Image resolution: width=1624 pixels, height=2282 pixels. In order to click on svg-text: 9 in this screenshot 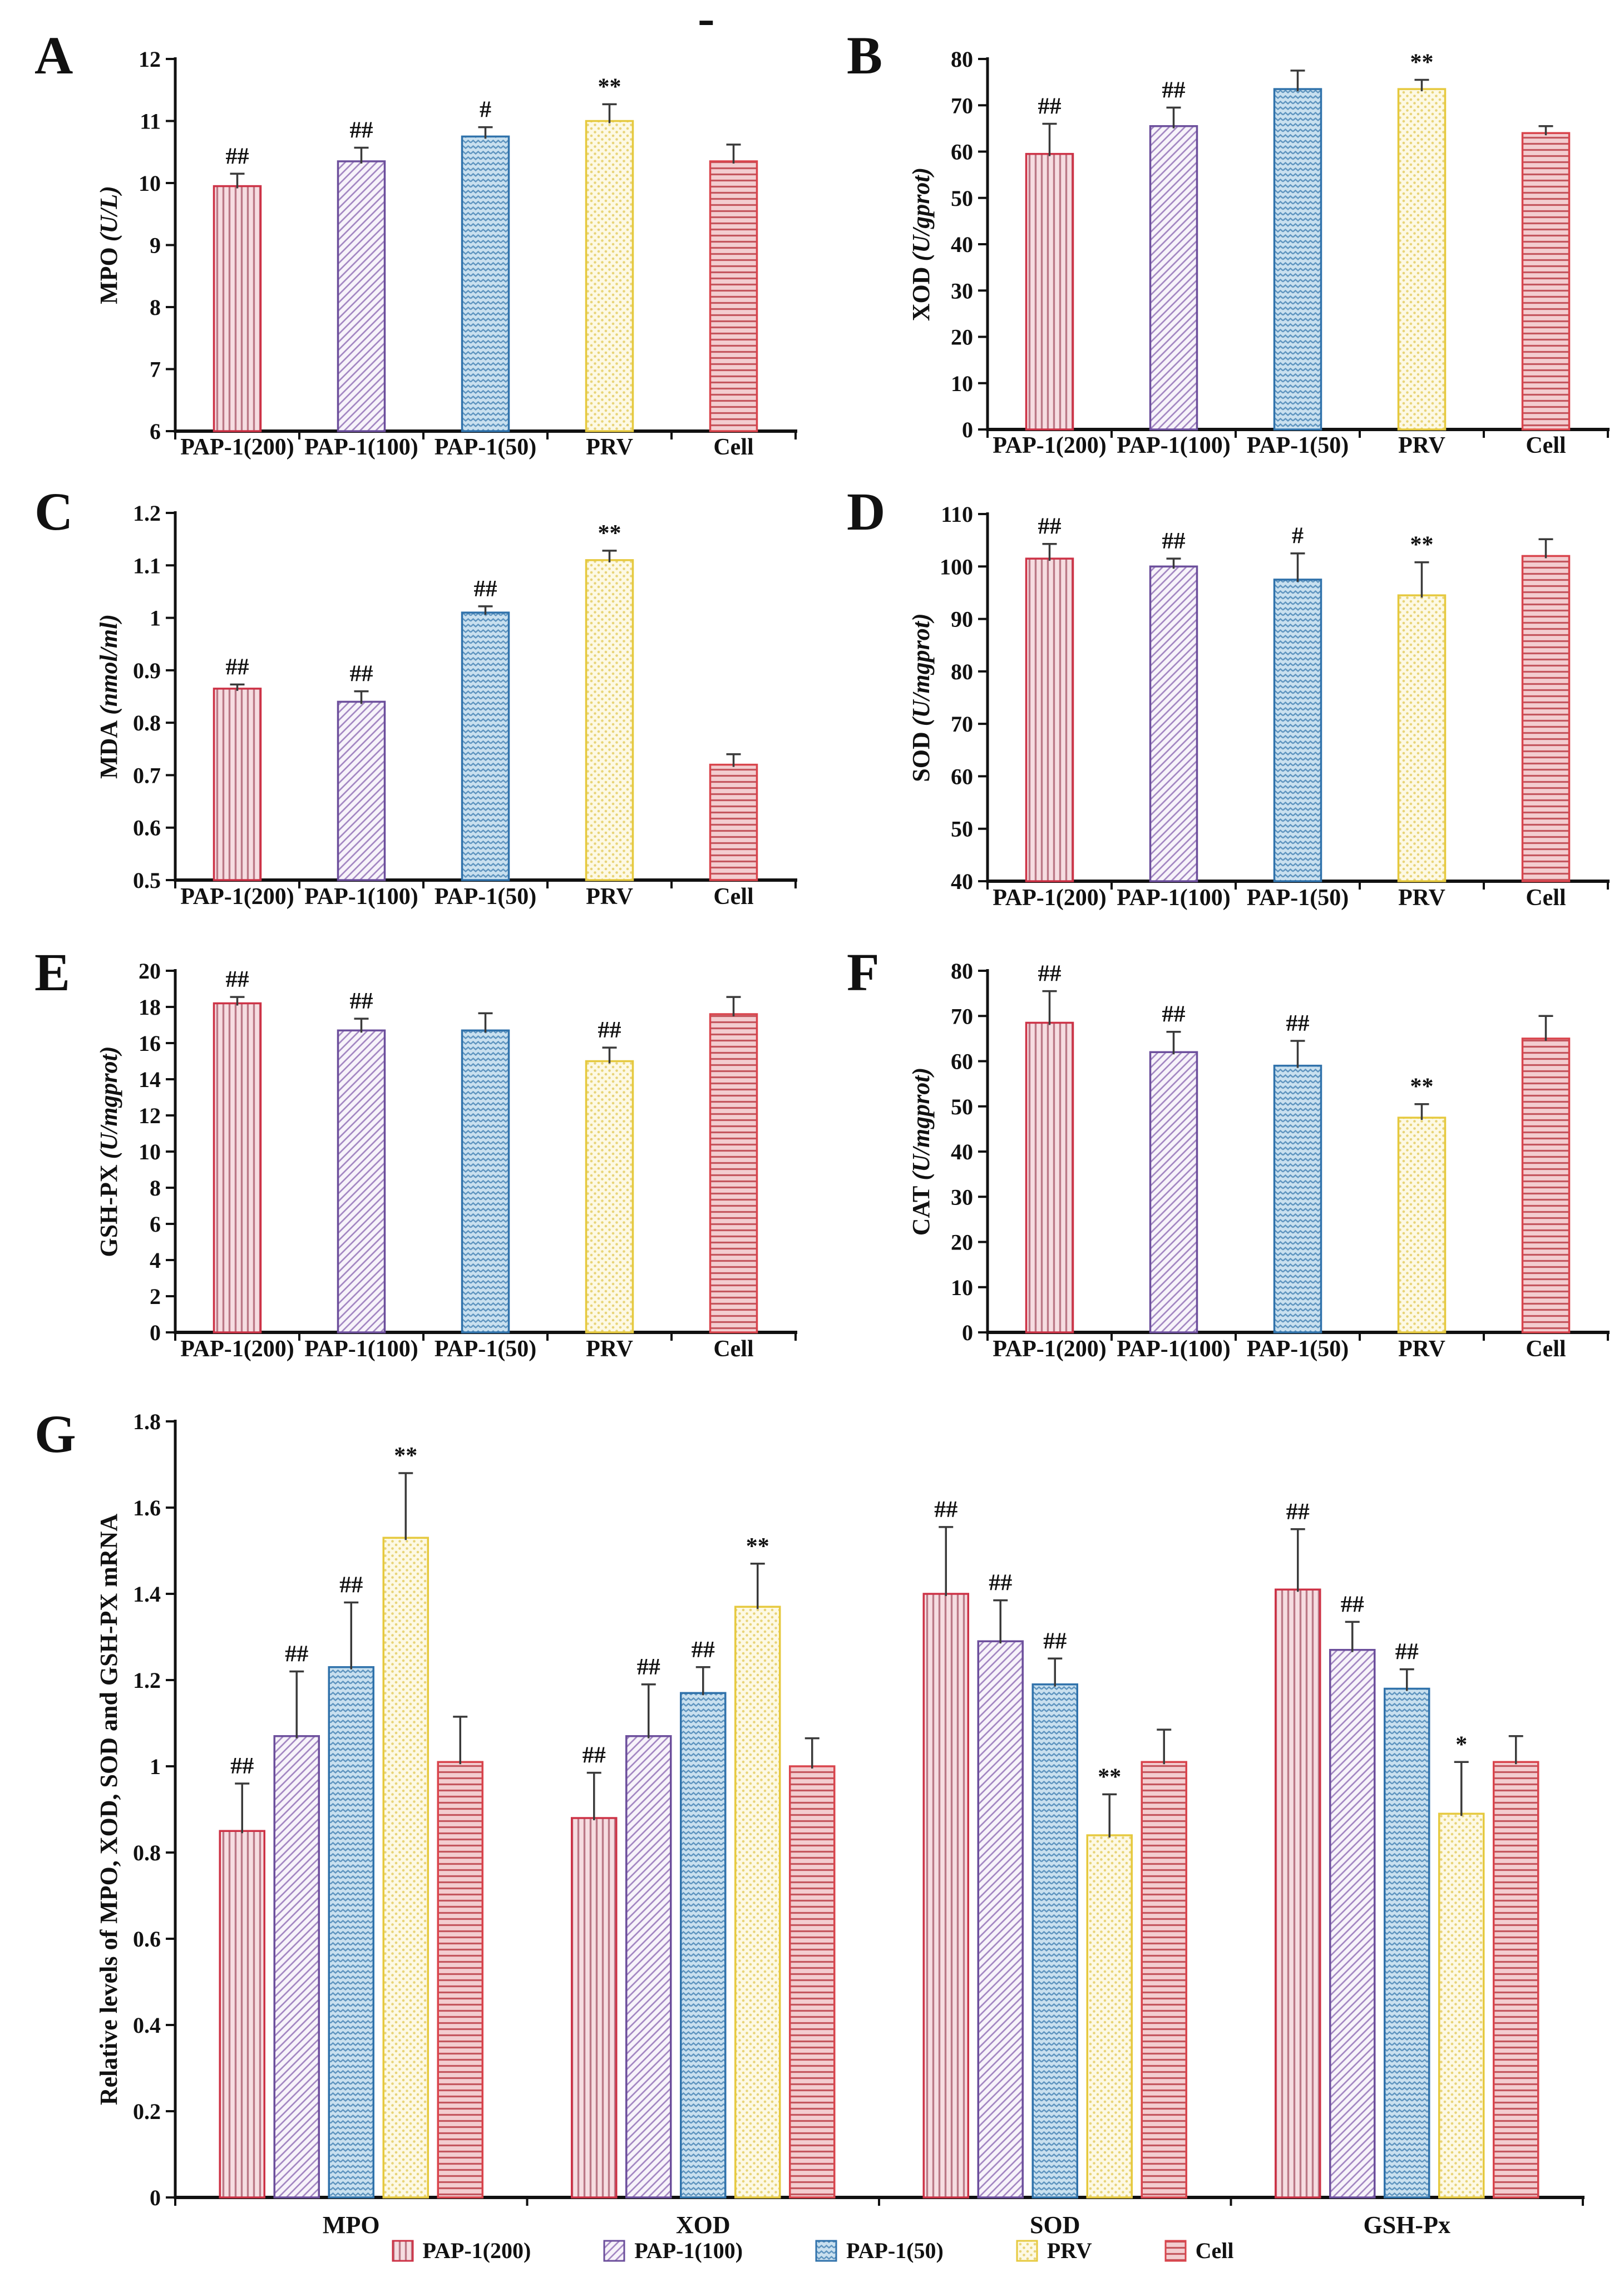, I will do `click(155, 245)`.